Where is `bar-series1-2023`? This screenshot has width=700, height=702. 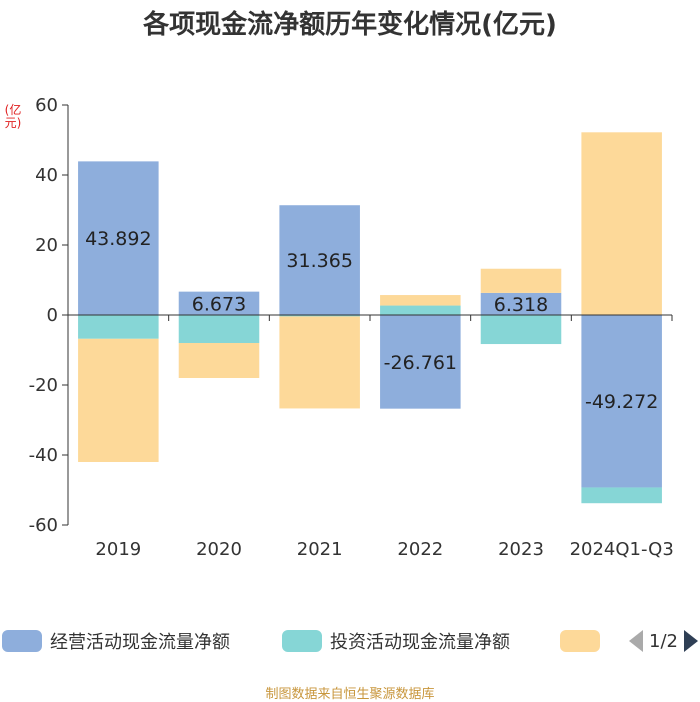 bar-series1-2023 is located at coordinates (521, 330).